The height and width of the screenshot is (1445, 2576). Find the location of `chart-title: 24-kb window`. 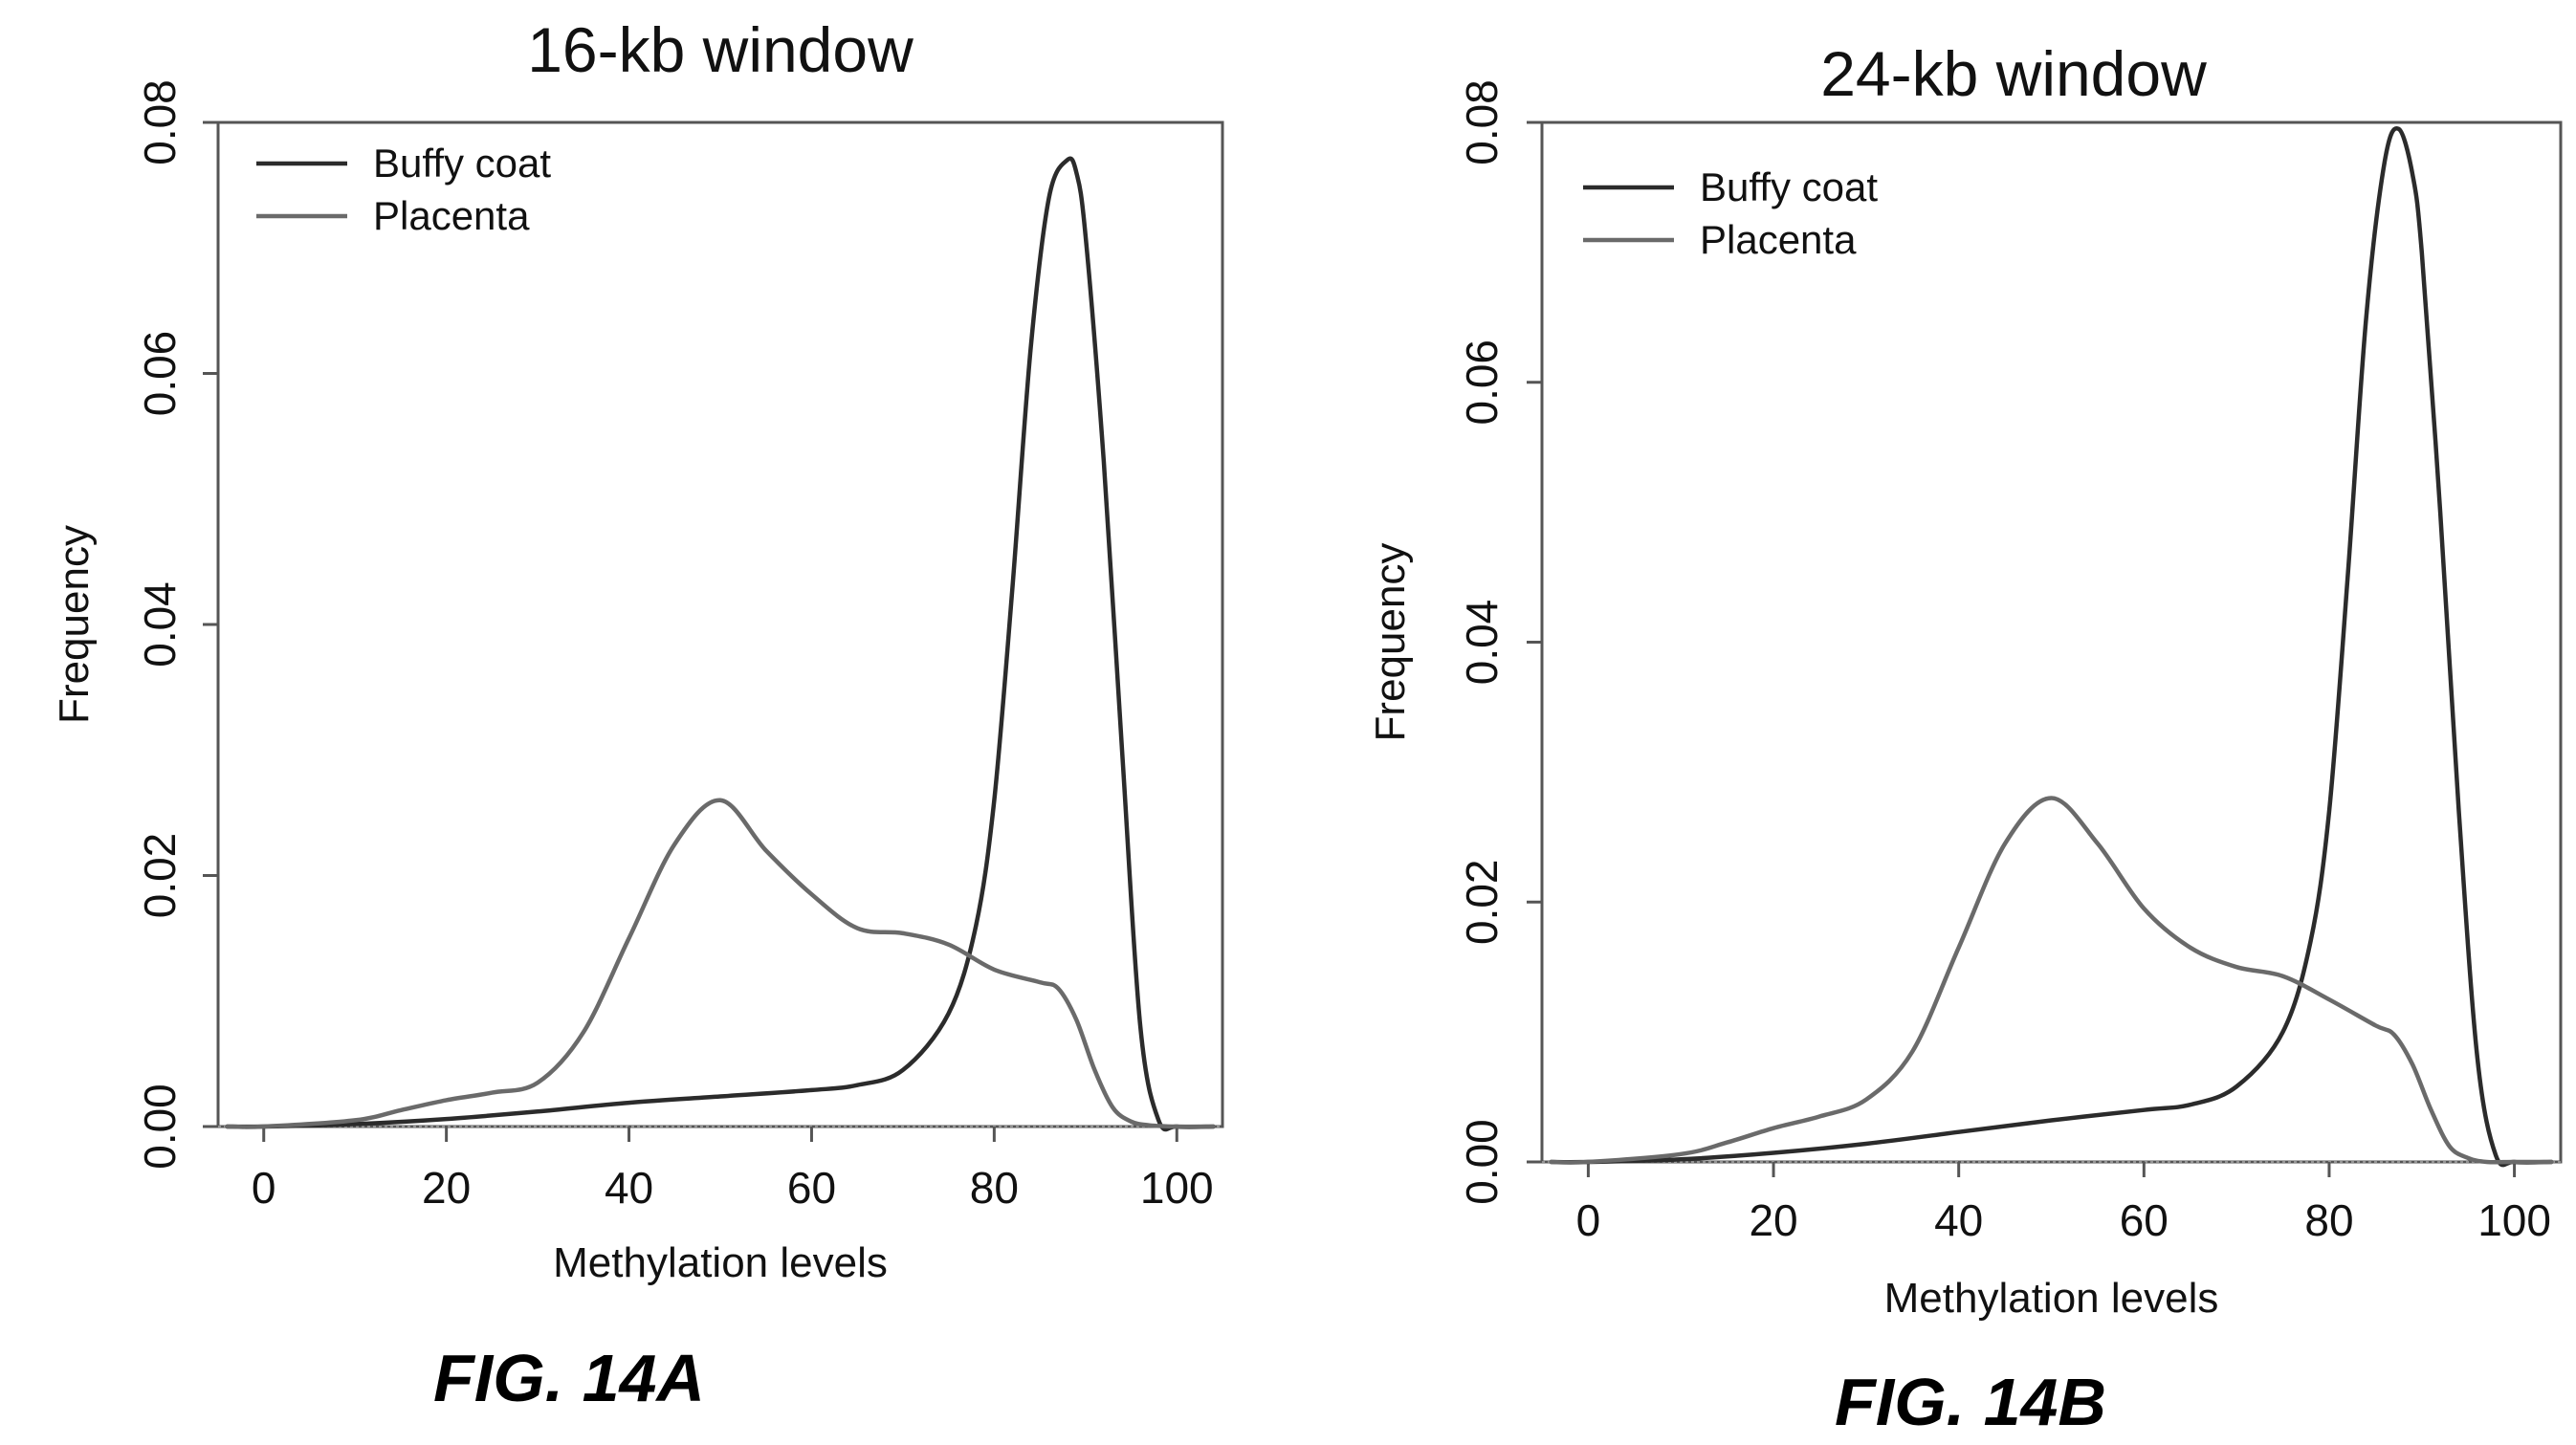

chart-title: 24-kb window is located at coordinates (2014, 73).